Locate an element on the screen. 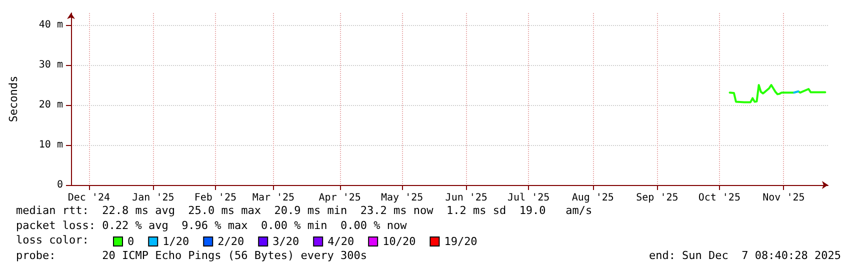  legend-label: 0 is located at coordinates (131, 241).